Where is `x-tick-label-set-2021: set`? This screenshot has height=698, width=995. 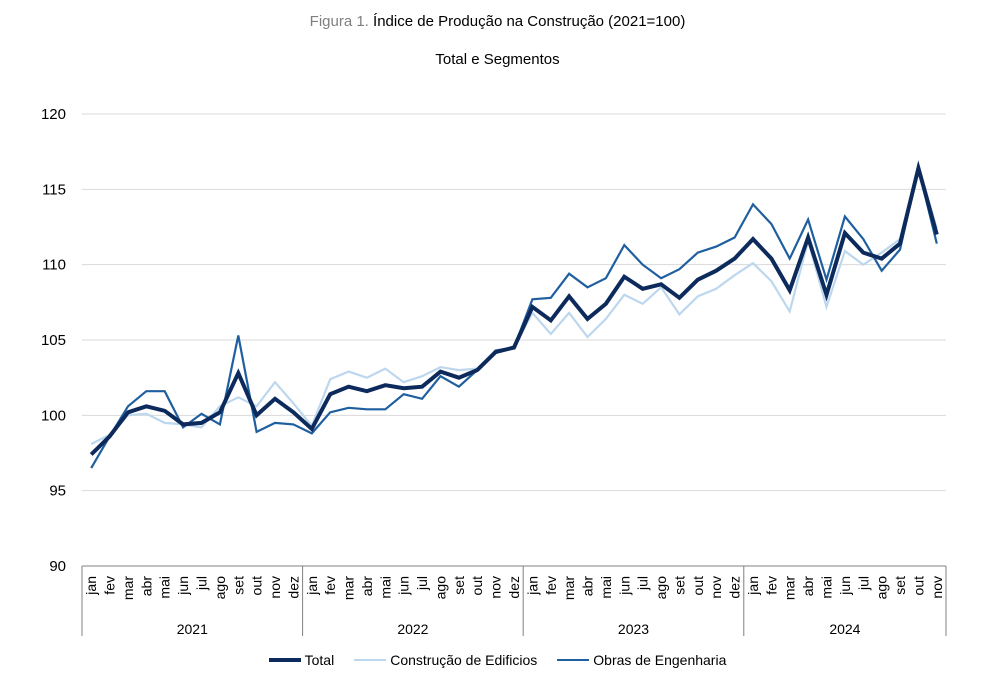 x-tick-label-set-2021: set is located at coordinates (238, 585).